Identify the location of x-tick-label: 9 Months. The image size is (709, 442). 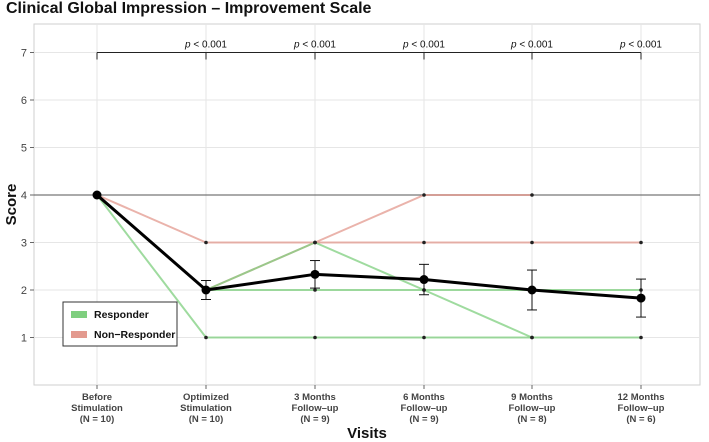
(532, 397).